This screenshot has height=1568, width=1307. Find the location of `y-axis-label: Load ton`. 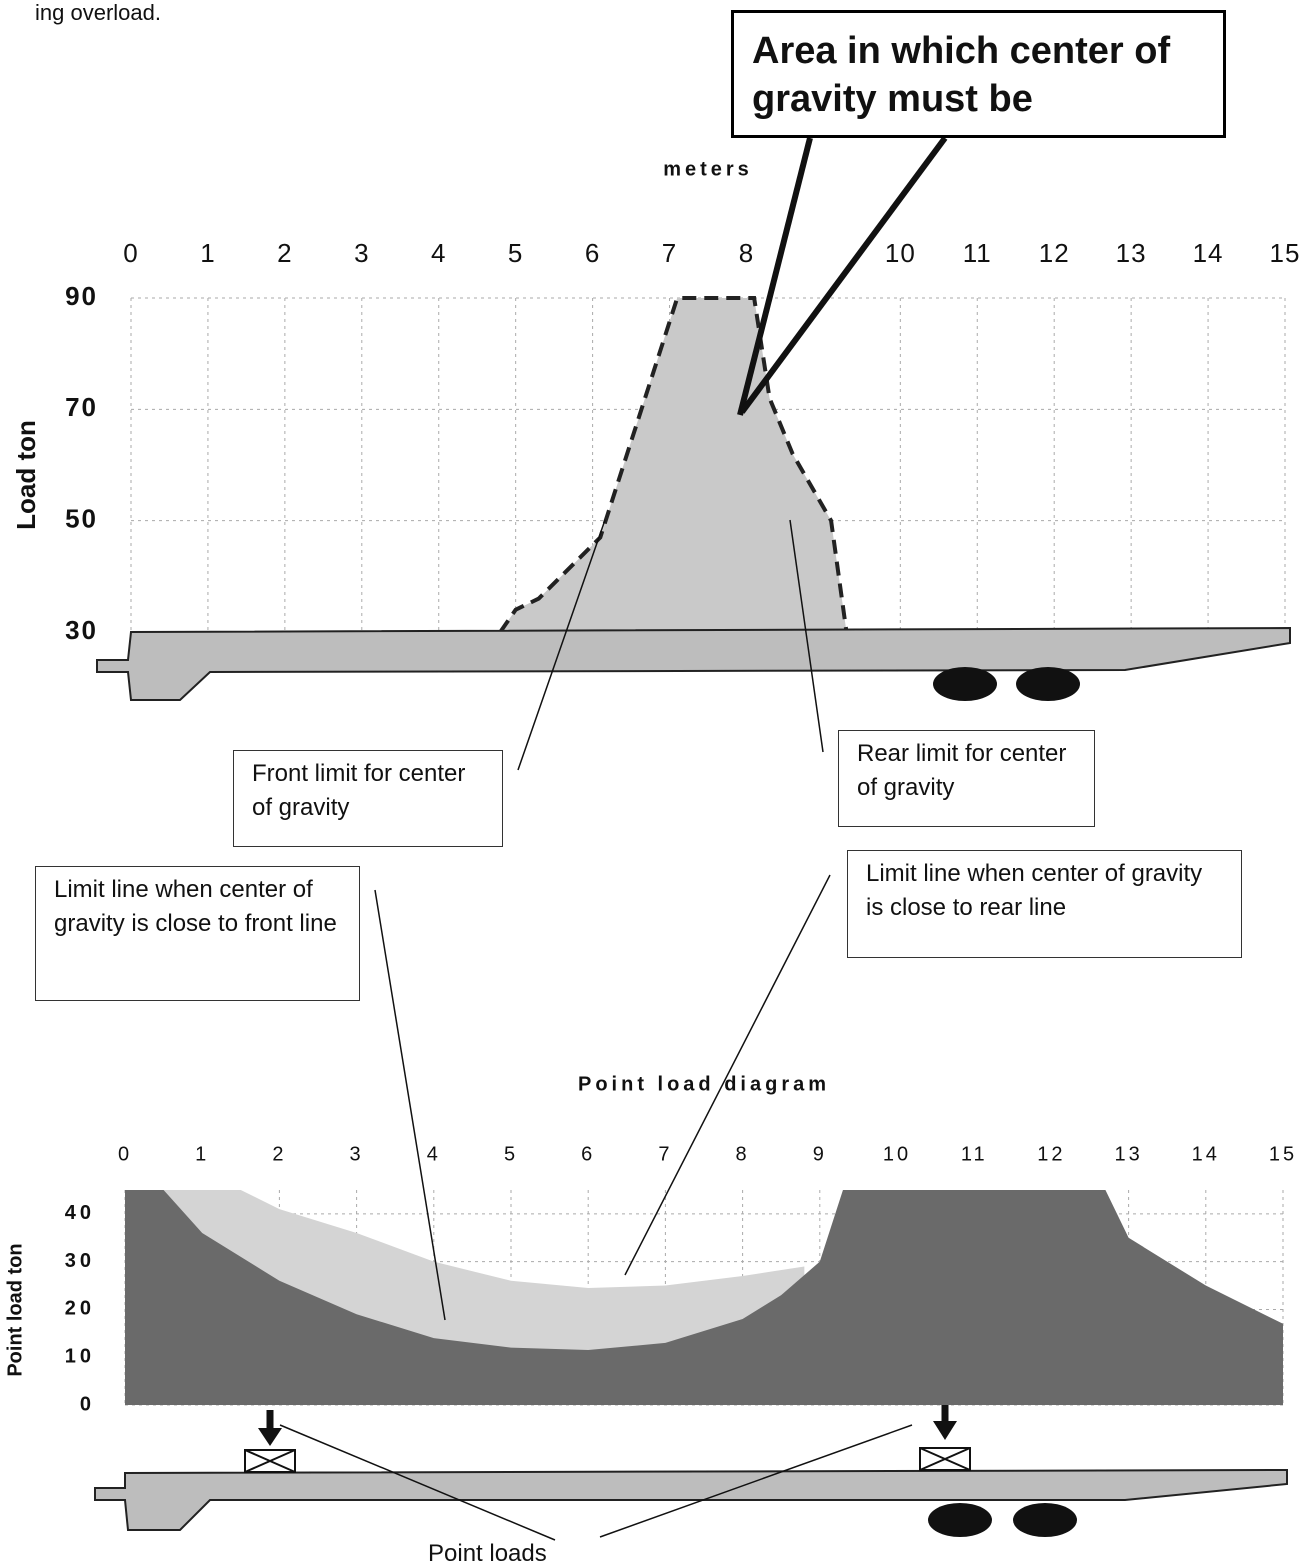

y-axis-label: Load ton is located at coordinates (26, 475).